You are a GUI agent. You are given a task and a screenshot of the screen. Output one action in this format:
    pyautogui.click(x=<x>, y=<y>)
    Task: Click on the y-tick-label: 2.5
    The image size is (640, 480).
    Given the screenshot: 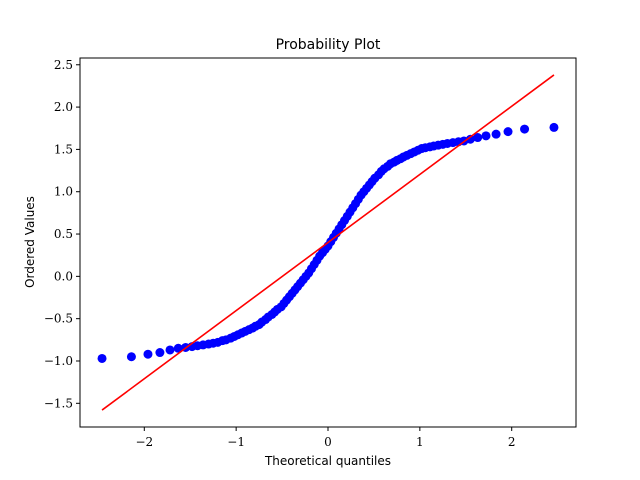 What is the action you would take?
    pyautogui.click(x=63, y=65)
    